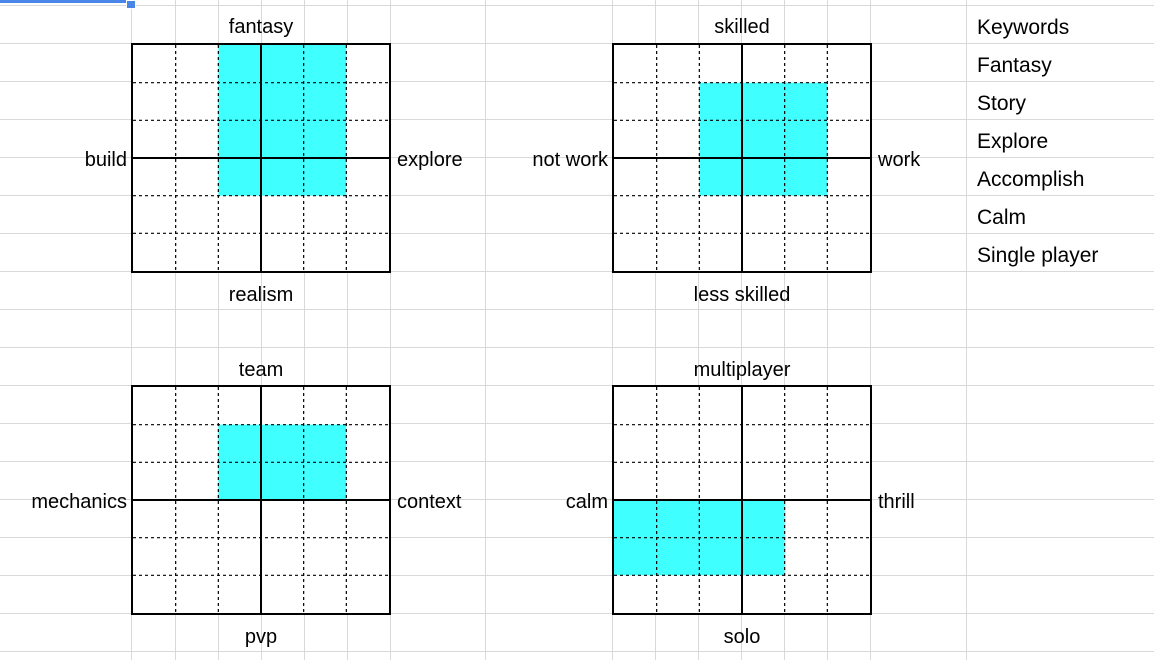 The image size is (1154, 660). What do you see at coordinates (1002, 217) in the screenshot?
I see `keyword-item: Calm` at bounding box center [1002, 217].